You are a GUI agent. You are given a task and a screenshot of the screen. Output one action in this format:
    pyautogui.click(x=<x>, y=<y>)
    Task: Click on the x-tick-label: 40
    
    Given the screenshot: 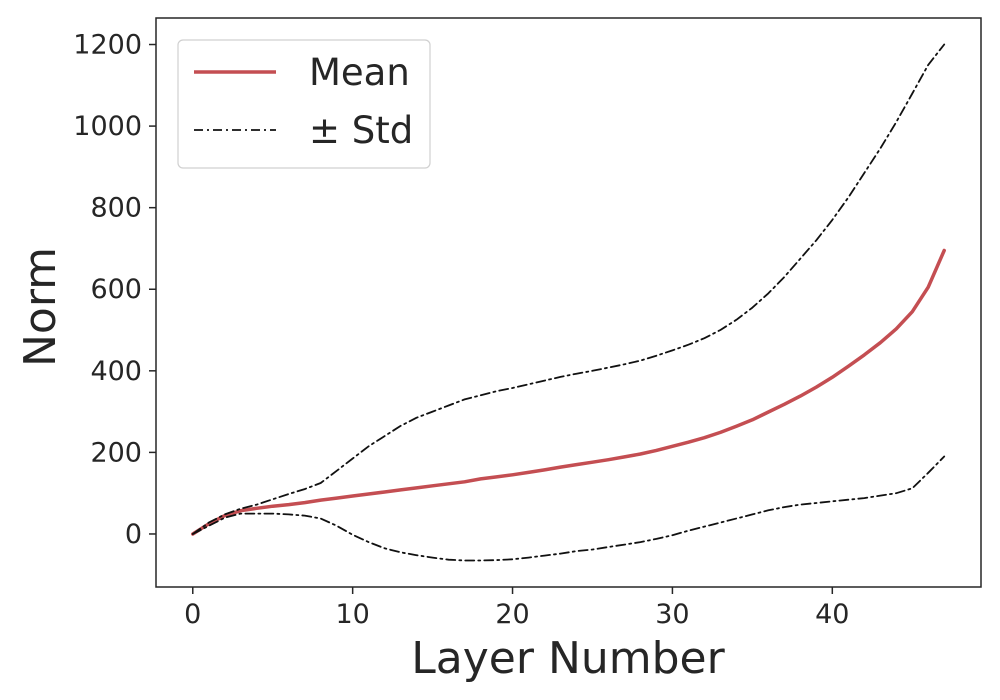 What is the action you would take?
    pyautogui.click(x=832, y=614)
    